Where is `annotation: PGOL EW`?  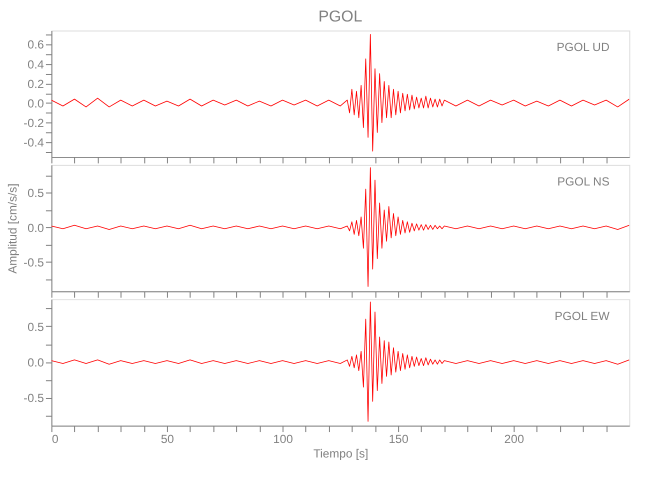 annotation: PGOL EW is located at coordinates (582, 315).